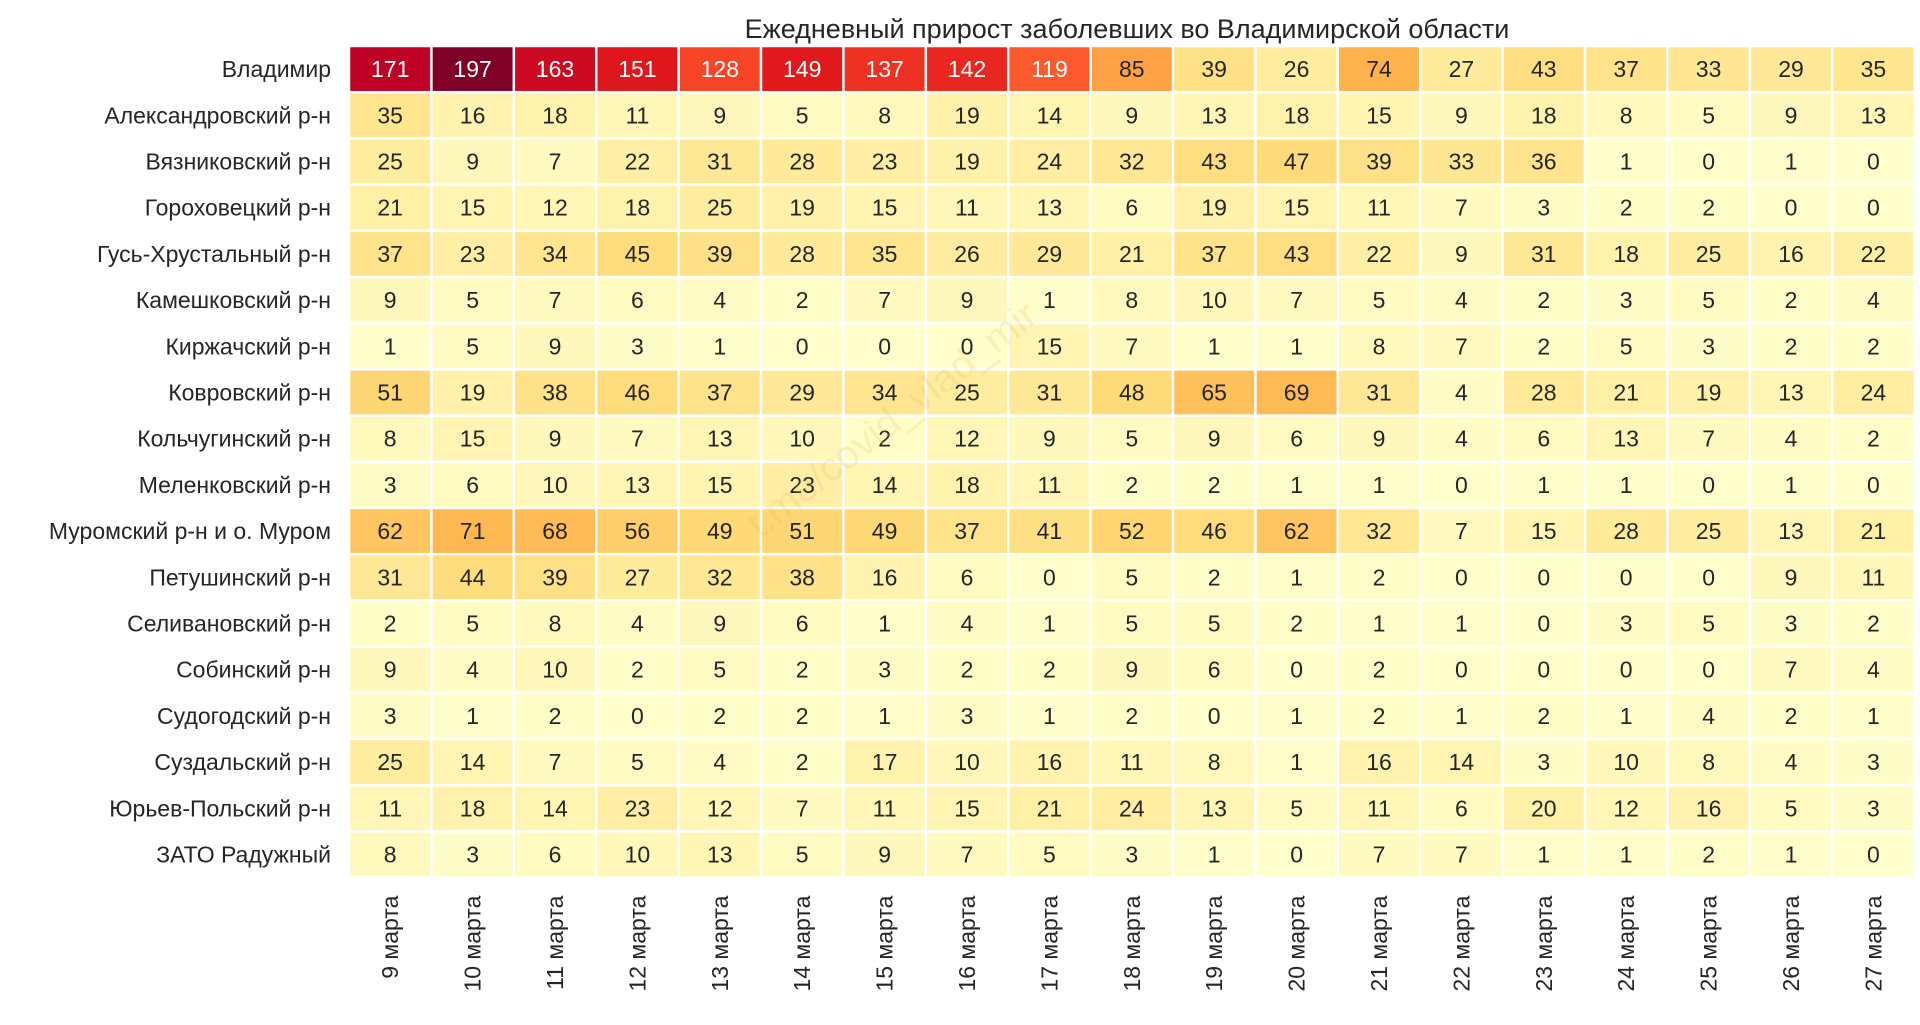 The image size is (1920, 1025). I want to click on row-label: Судогодский р-н, so click(244, 716).